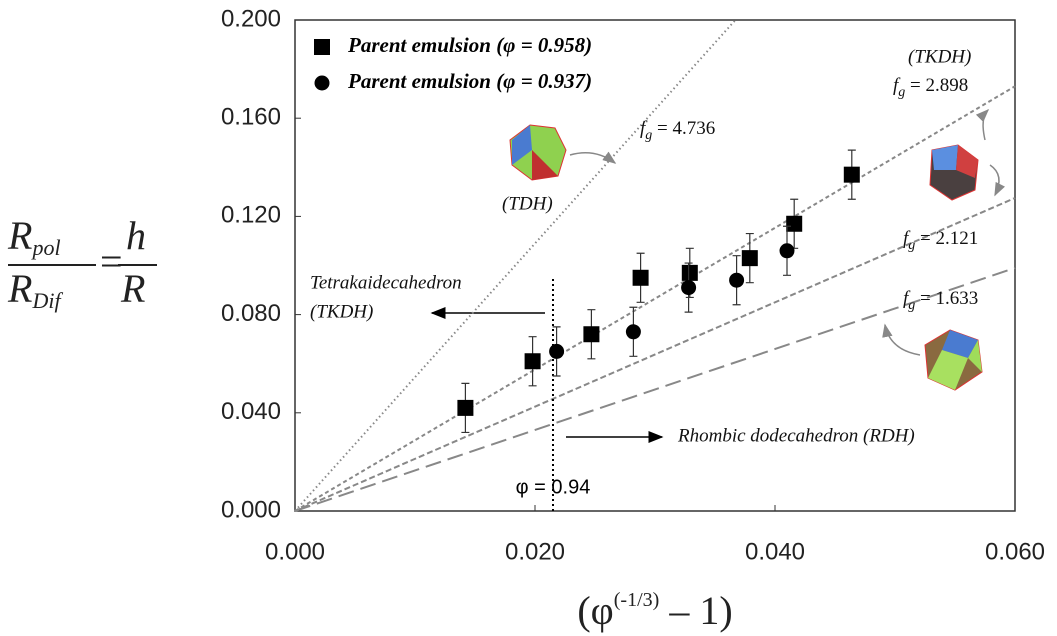  Describe the element at coordinates (251, 18) in the screenshot. I see `y-tick-label: 0.200` at that location.